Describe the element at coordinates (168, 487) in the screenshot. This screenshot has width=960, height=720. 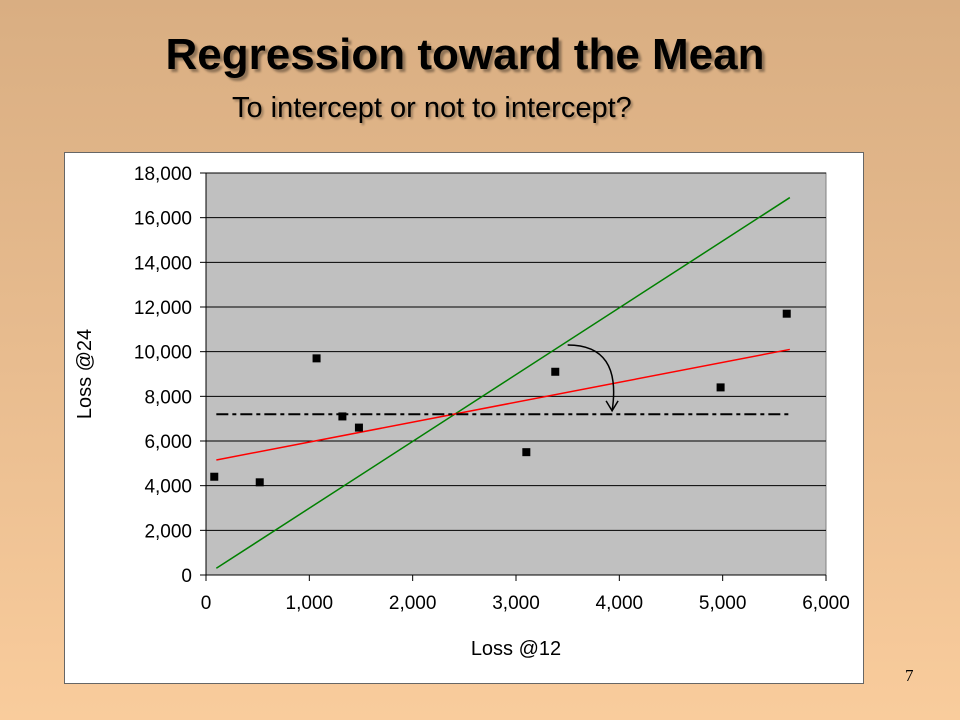
I see `y-tick-label: 4,000` at that location.